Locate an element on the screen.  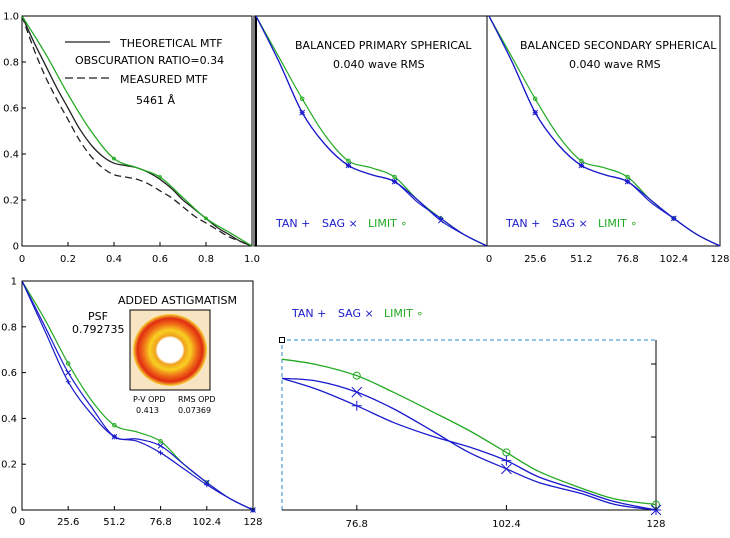
p4-x-tick-label: 128 is located at coordinates (252, 522).